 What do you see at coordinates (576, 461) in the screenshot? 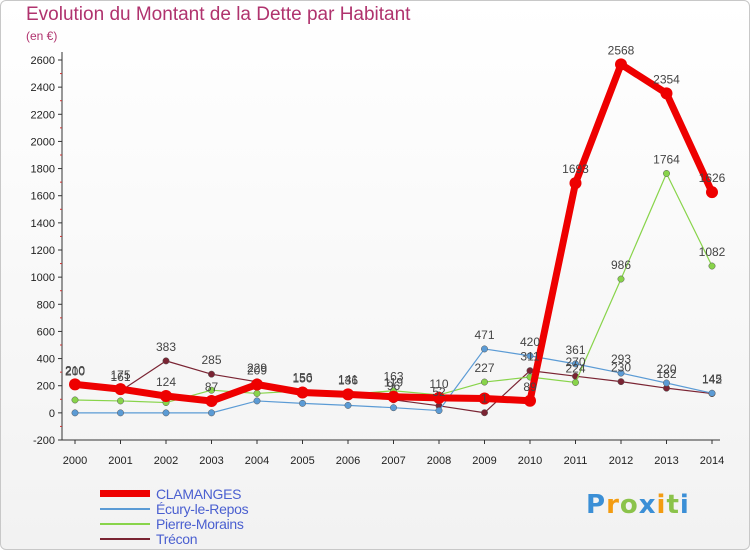
I see `x-tick-label: 2011` at bounding box center [576, 461].